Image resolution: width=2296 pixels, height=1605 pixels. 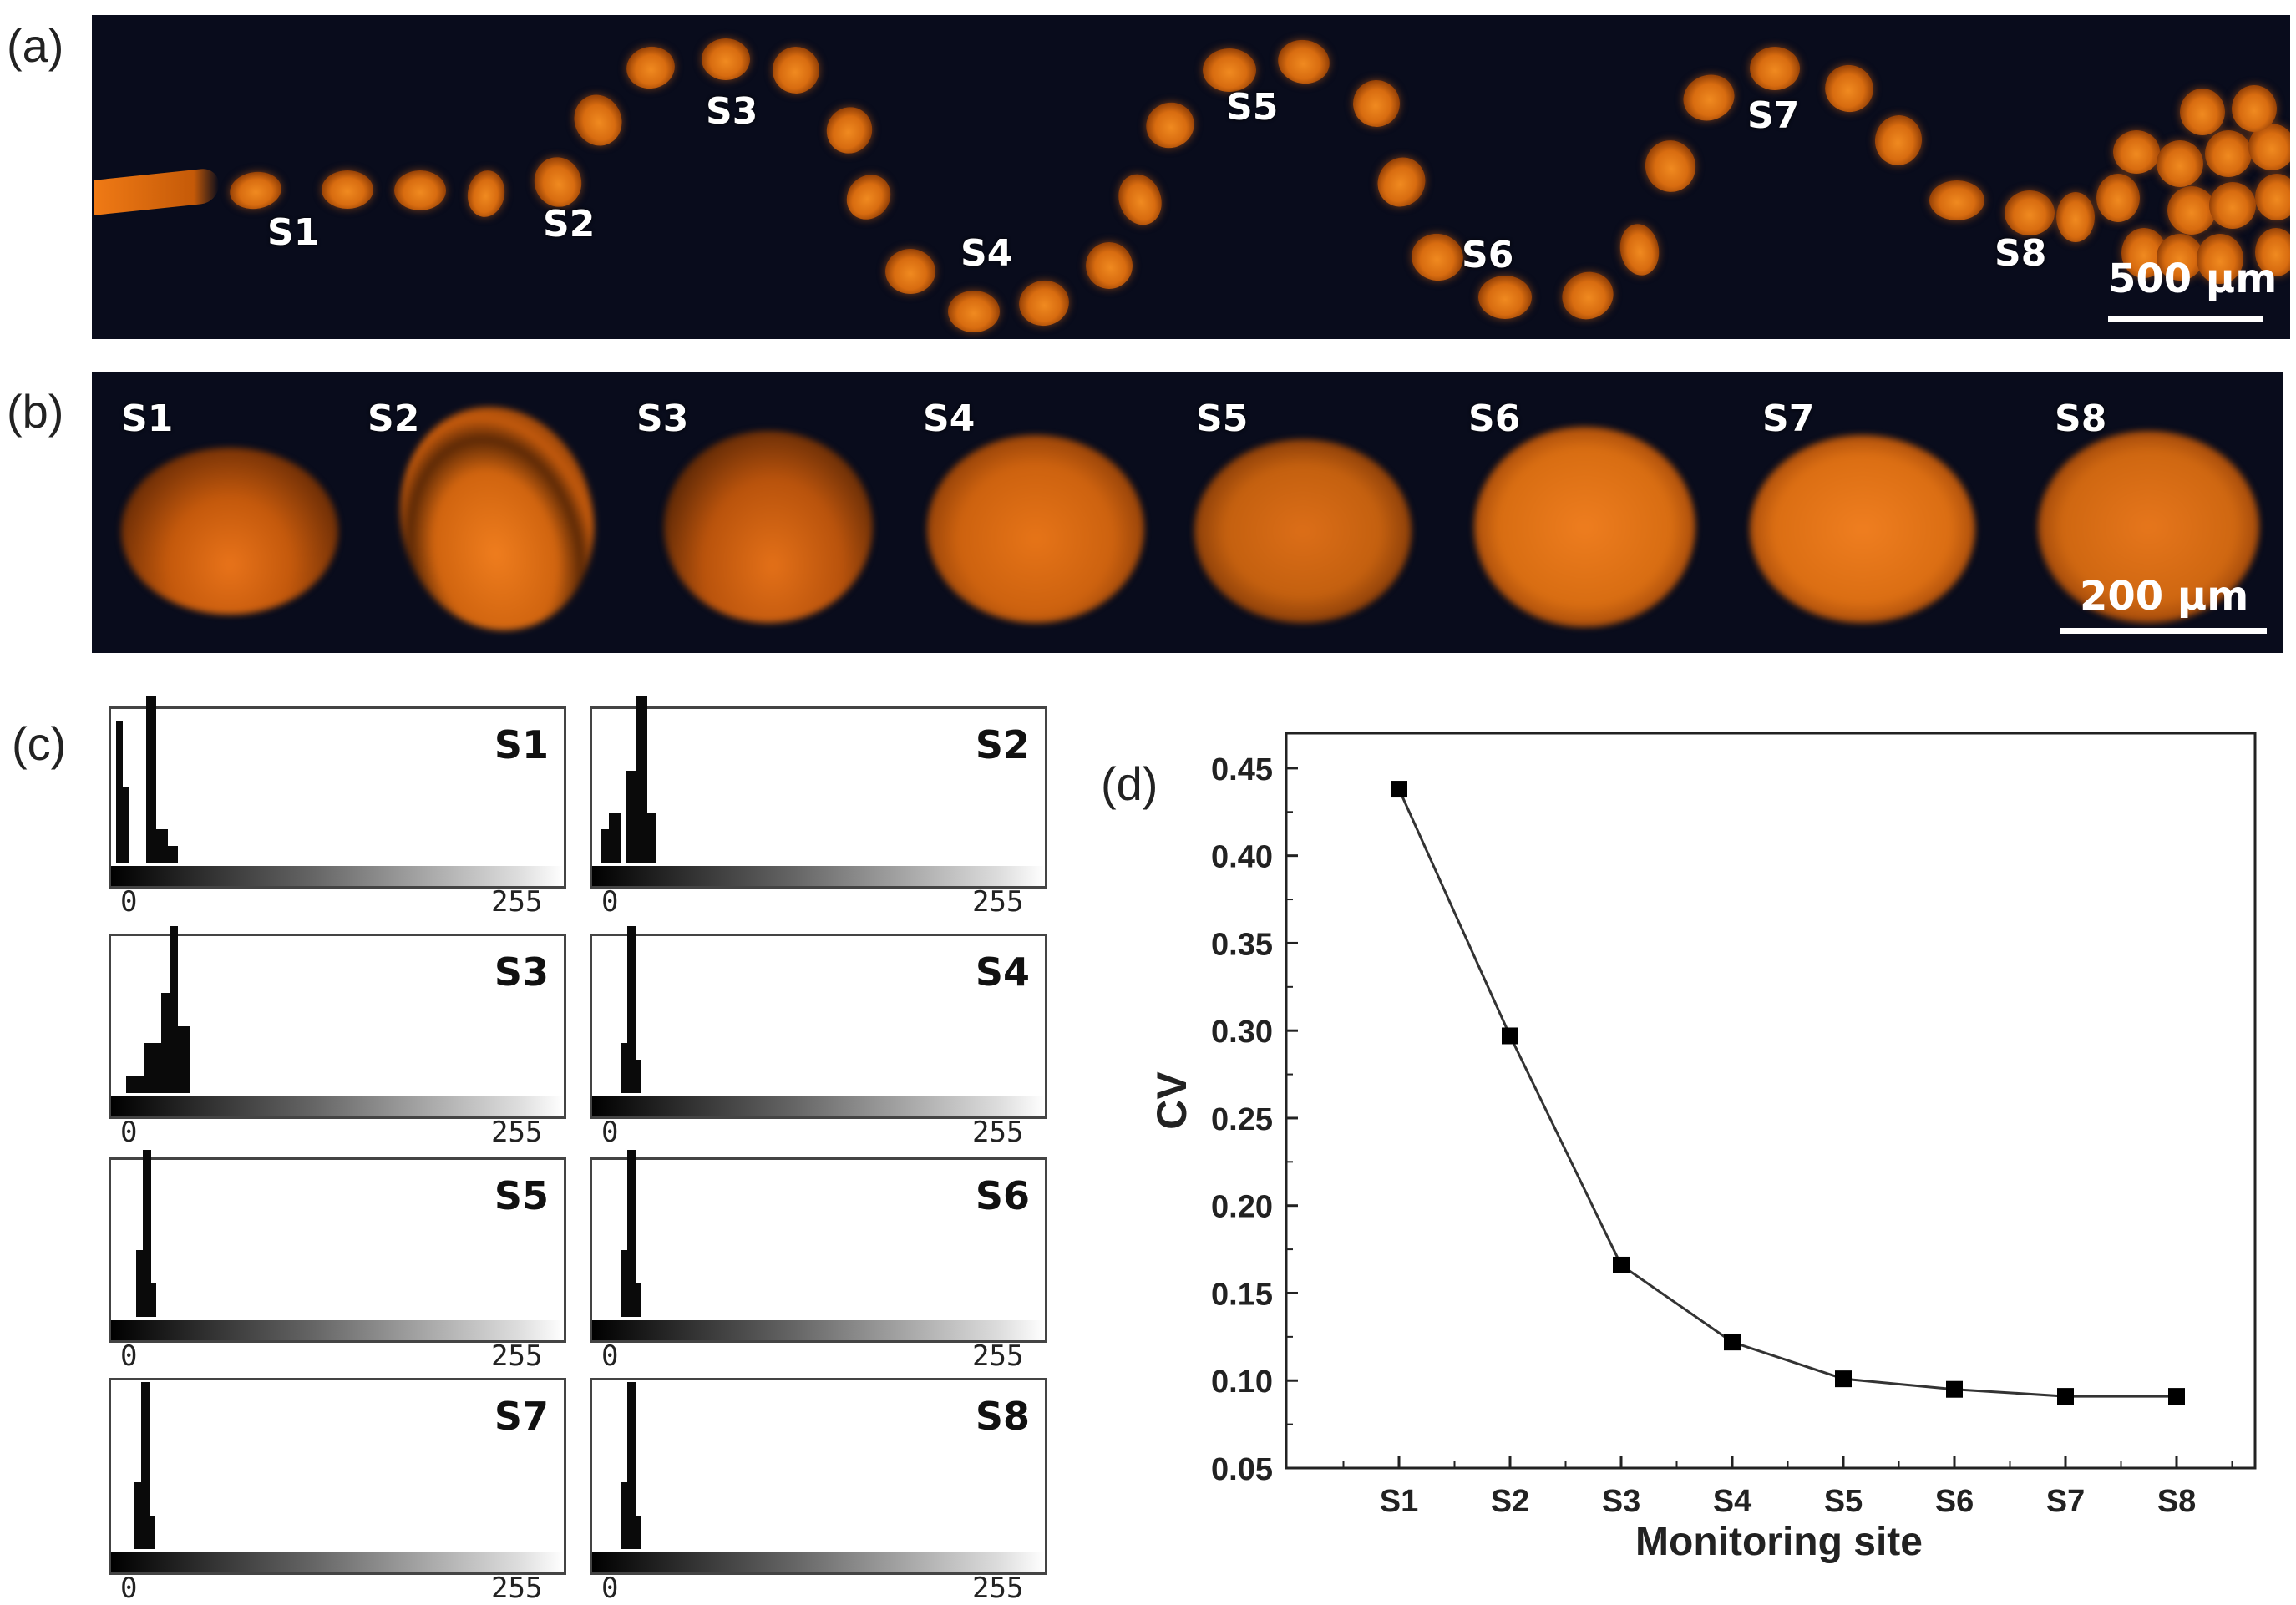 What do you see at coordinates (521, 1416) in the screenshot?
I see `histogram-label: S7` at bounding box center [521, 1416].